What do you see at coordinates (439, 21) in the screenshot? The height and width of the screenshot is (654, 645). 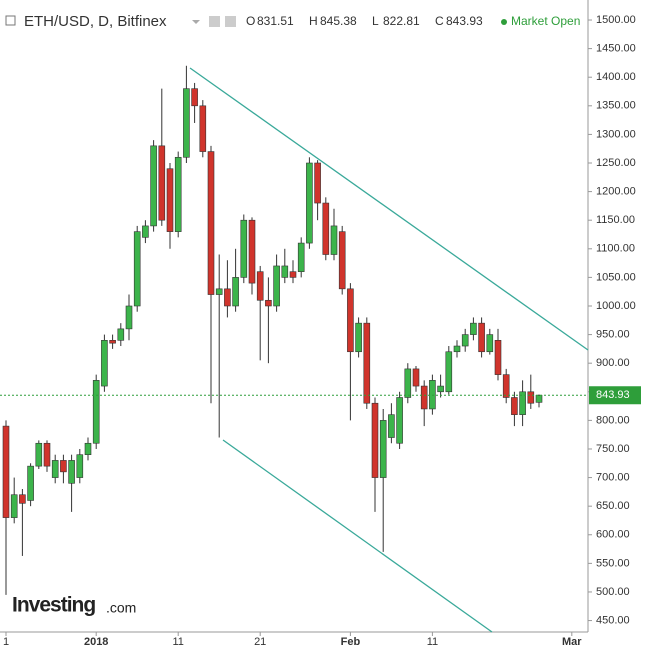 I see `ohlc-key: C` at bounding box center [439, 21].